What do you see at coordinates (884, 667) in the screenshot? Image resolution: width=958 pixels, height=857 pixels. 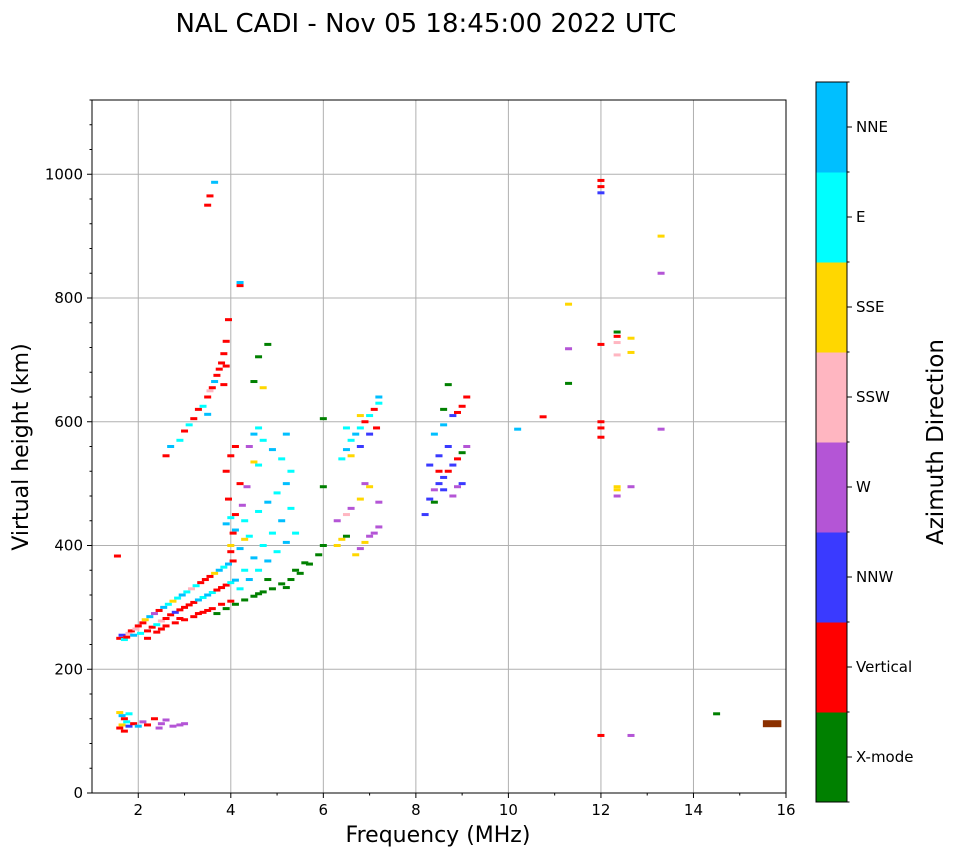 I see `colorbar-label: Vertical` at bounding box center [884, 667].